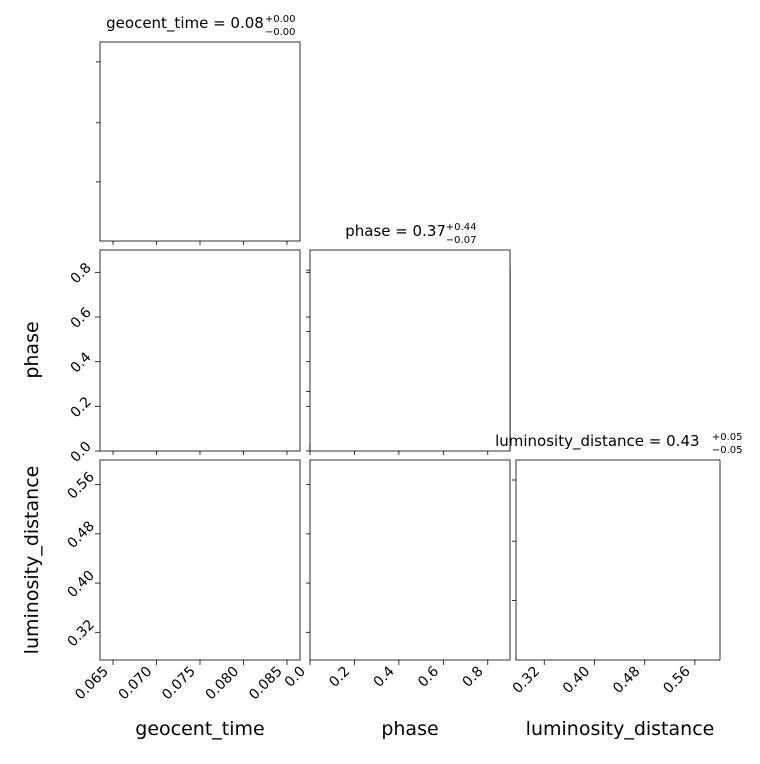 This screenshot has height=764, width=760. I want to click on title-sup-geocent_time: +0.00, so click(280, 19).